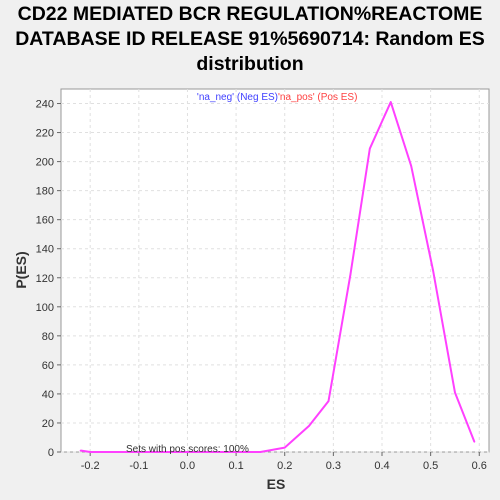  I want to click on y-tick-label: 200, so click(45, 163).